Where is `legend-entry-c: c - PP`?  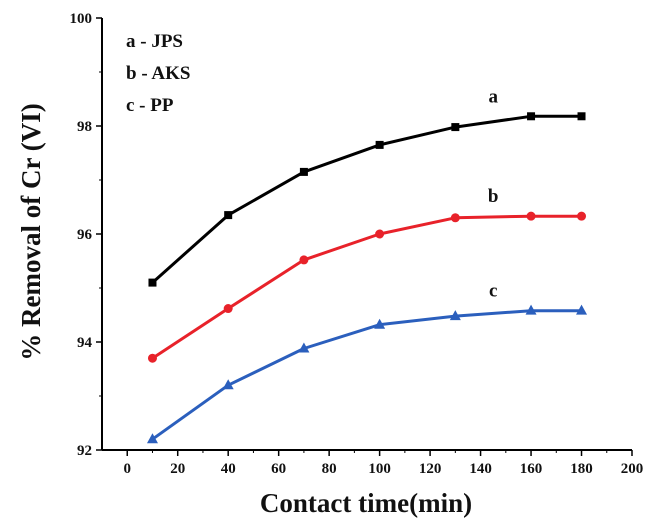 legend-entry-c: c - PP is located at coordinates (150, 105).